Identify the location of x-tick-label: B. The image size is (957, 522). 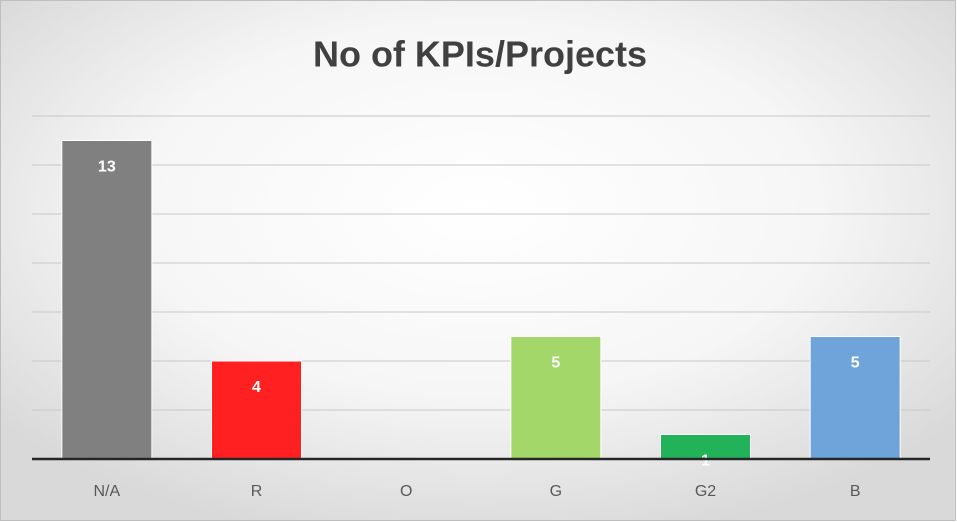
(855, 491).